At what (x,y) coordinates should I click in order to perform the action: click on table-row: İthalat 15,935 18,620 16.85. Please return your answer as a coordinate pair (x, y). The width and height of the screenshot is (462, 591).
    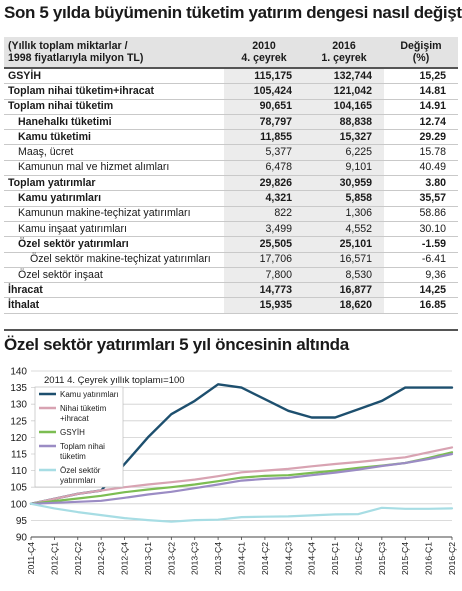
    Looking at the image, I should click on (231, 305).